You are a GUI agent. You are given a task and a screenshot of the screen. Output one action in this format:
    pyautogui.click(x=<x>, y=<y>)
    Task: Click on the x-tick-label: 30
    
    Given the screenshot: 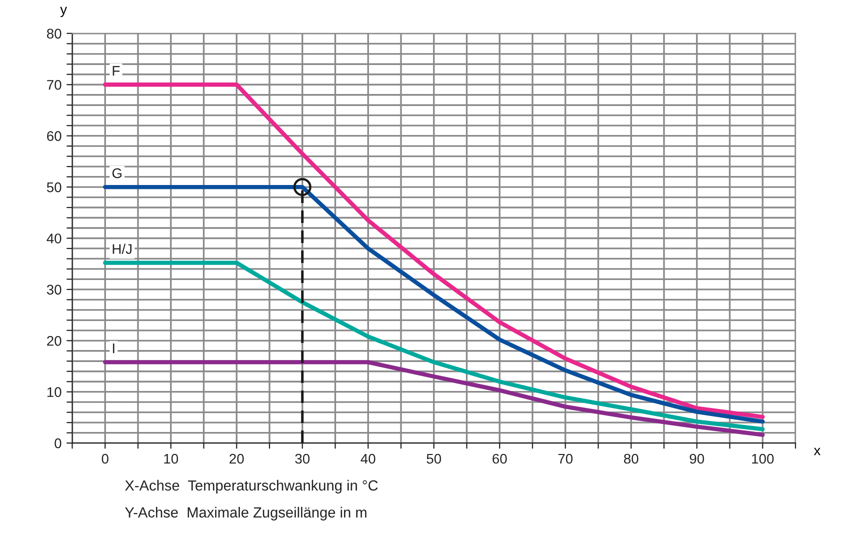 What is the action you would take?
    pyautogui.click(x=302, y=459)
    